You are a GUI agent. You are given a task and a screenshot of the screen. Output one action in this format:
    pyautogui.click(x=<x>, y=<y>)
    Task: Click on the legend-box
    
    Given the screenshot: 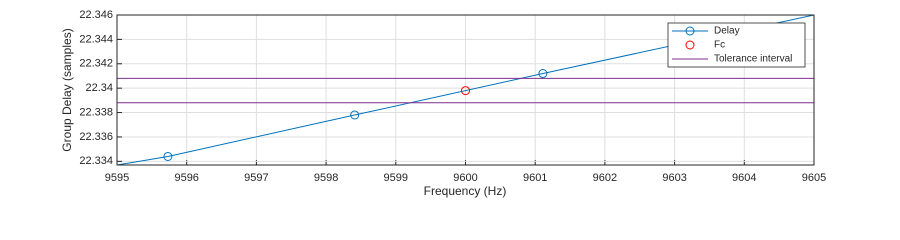 What is the action you would take?
    pyautogui.click(x=736, y=45)
    